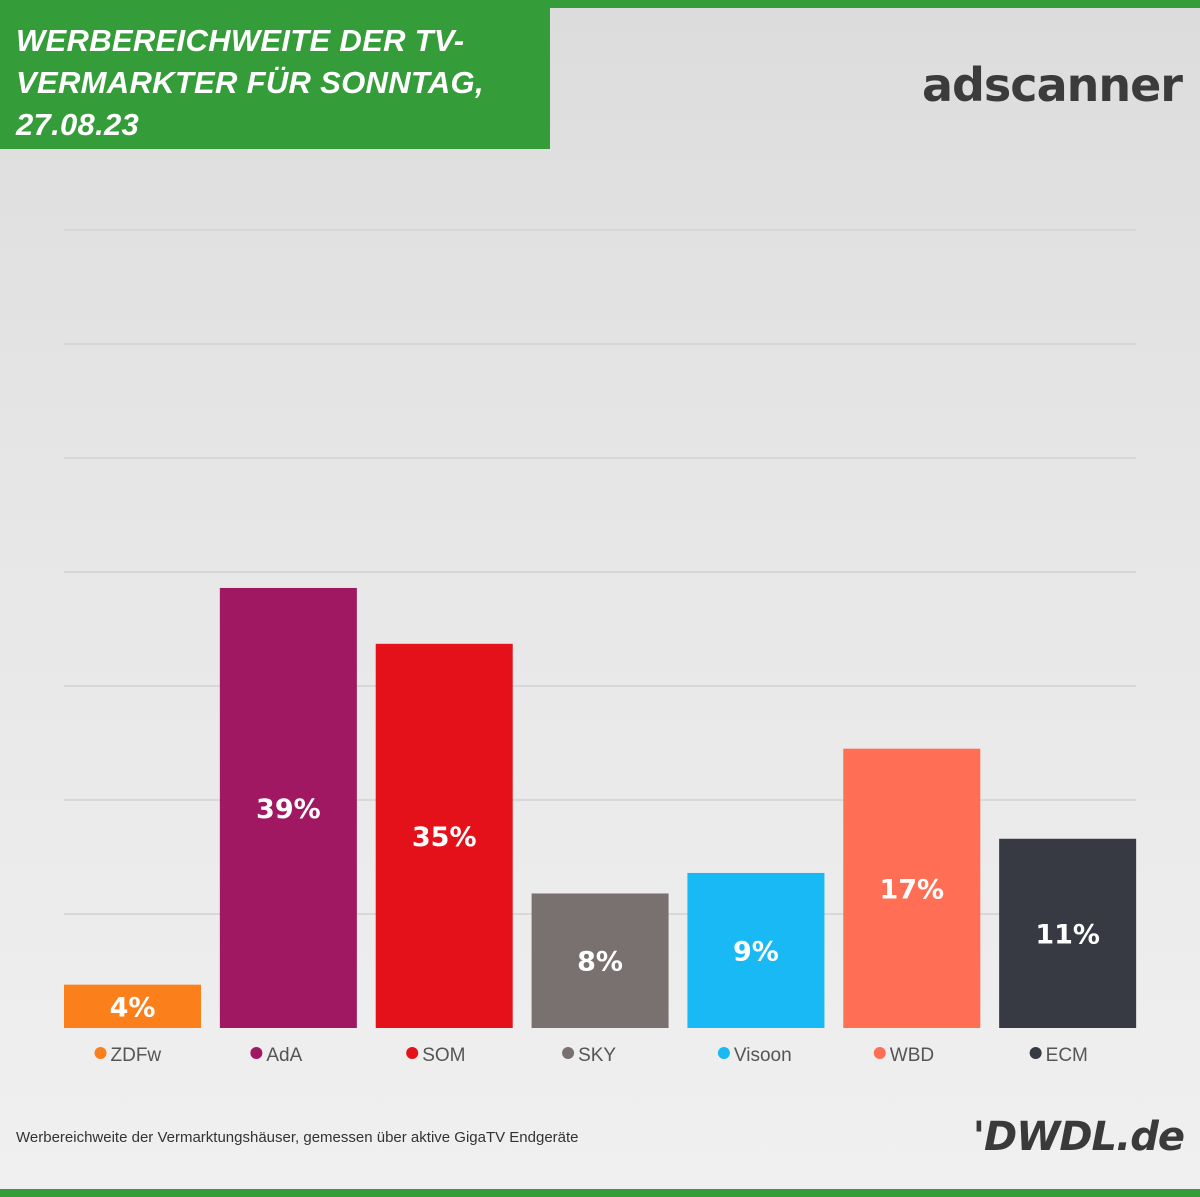 This screenshot has width=1200, height=1197. I want to click on bottom-accent-bar, so click(600, 1193).